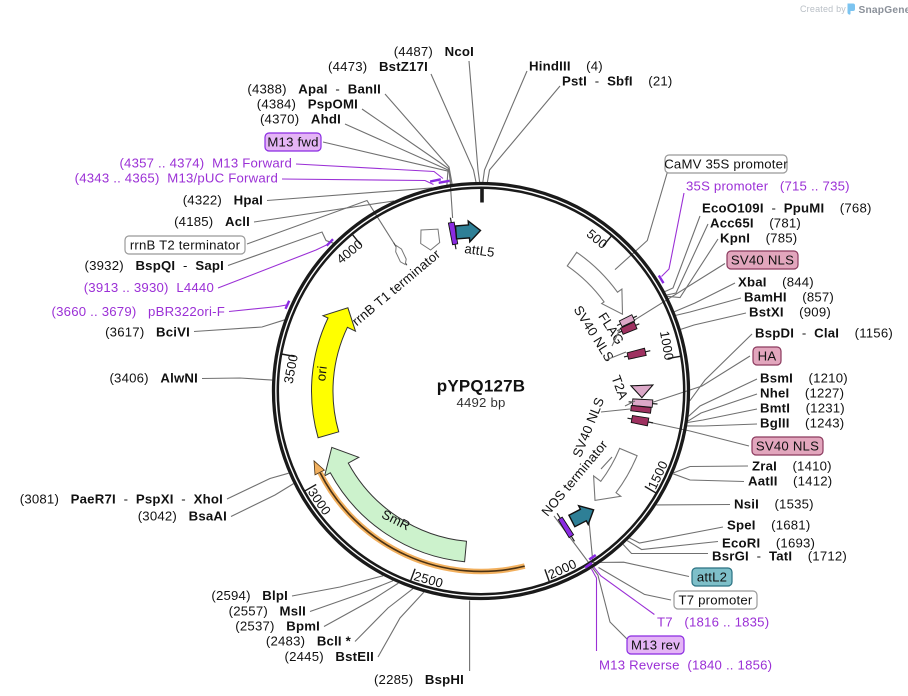  What do you see at coordinates (768, 186) in the screenshot?
I see `svg-text: 35S promoter (715 .. 735)` at bounding box center [768, 186].